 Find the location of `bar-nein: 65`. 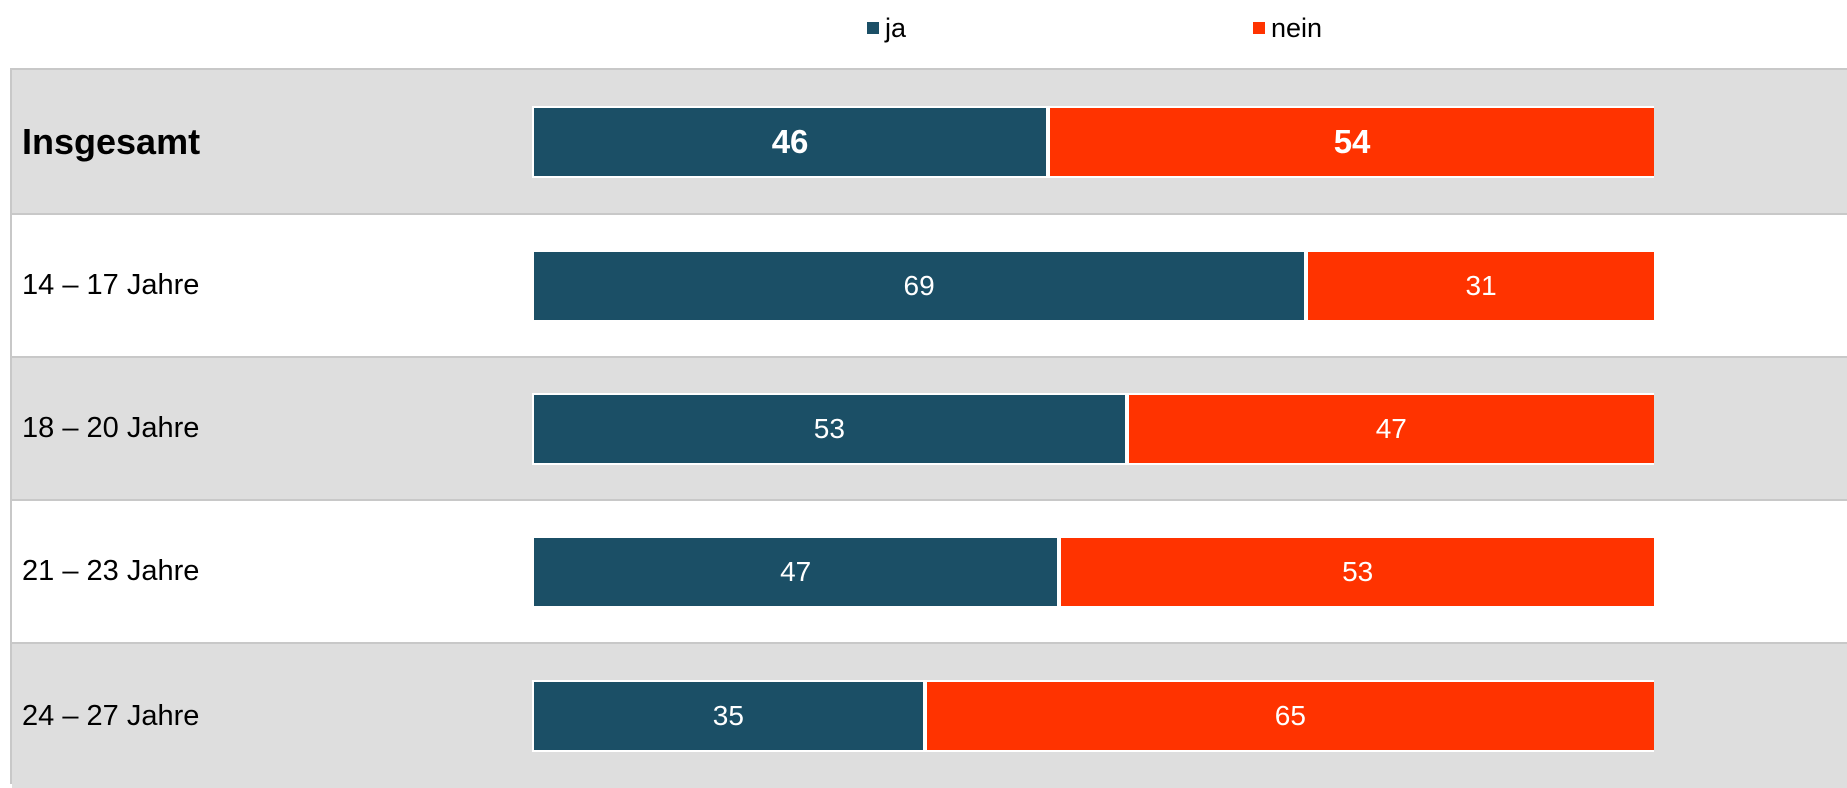

bar-nein: 65 is located at coordinates (1290, 716).